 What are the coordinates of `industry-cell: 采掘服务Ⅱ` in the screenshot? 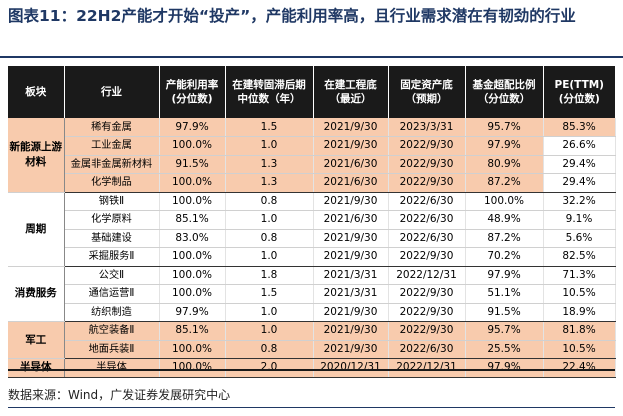 It's located at (112, 257).